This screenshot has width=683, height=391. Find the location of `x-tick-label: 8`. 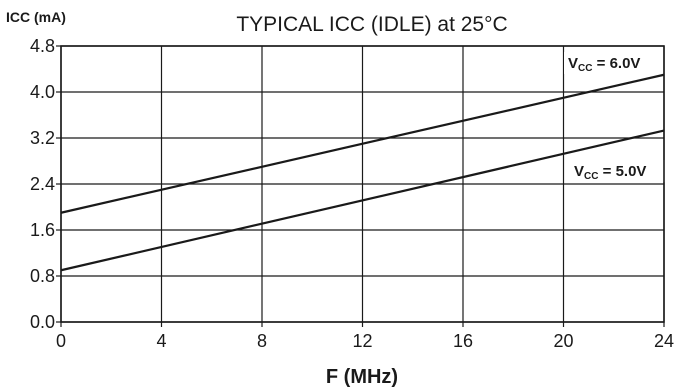

x-tick-label: 8 is located at coordinates (262, 341).